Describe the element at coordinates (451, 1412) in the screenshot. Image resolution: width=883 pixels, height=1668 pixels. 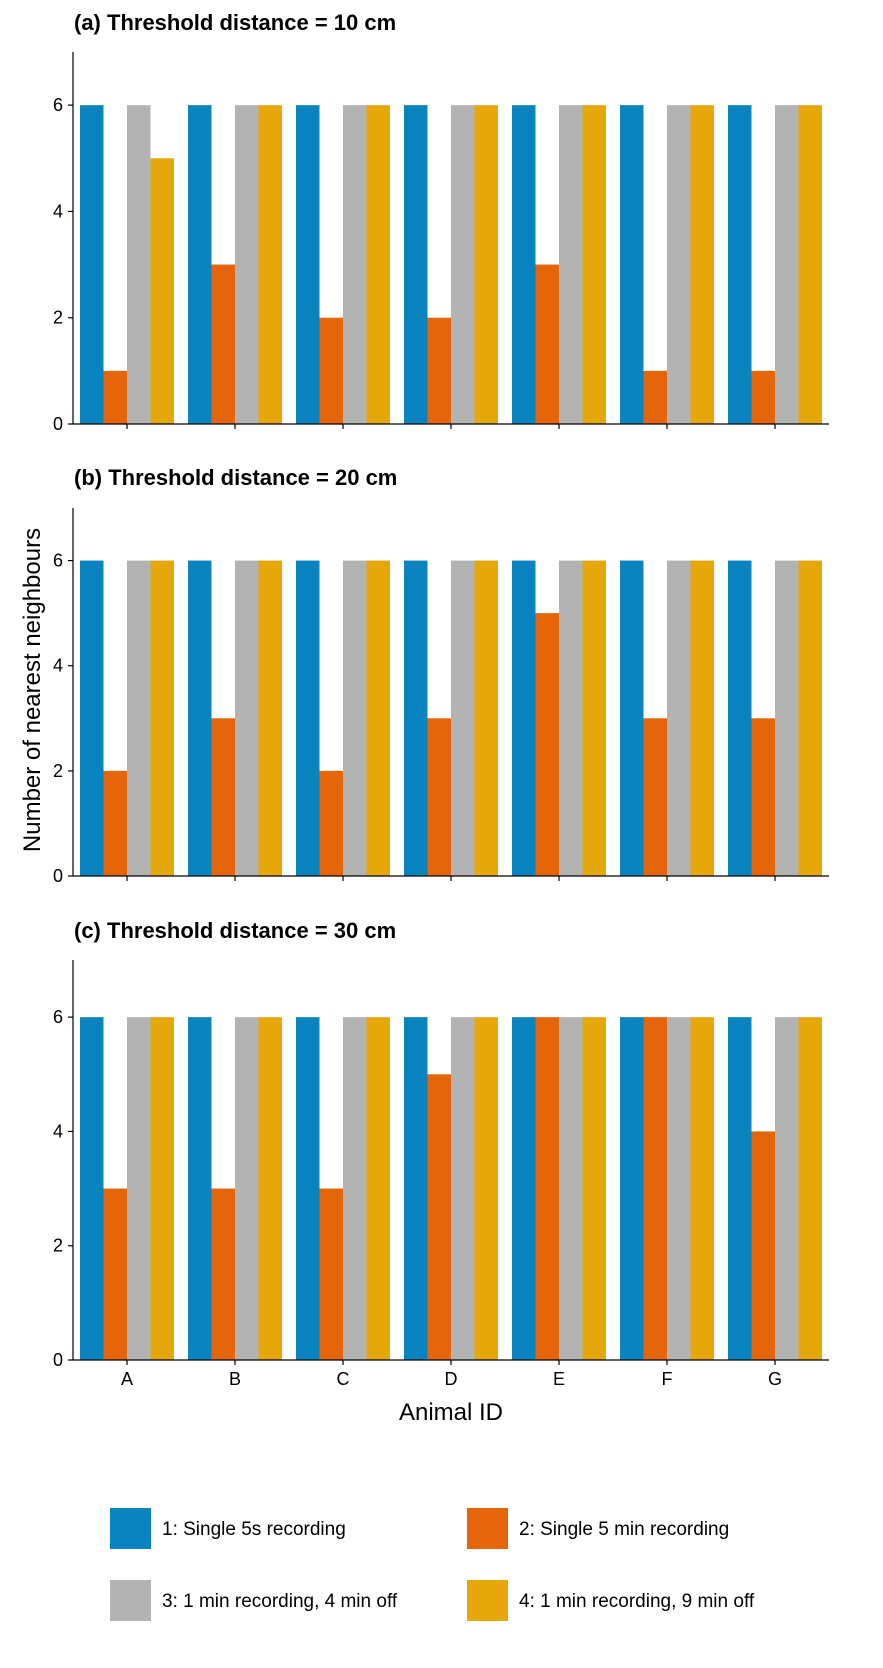
I see `x-axis-title: Animal ID` at that location.